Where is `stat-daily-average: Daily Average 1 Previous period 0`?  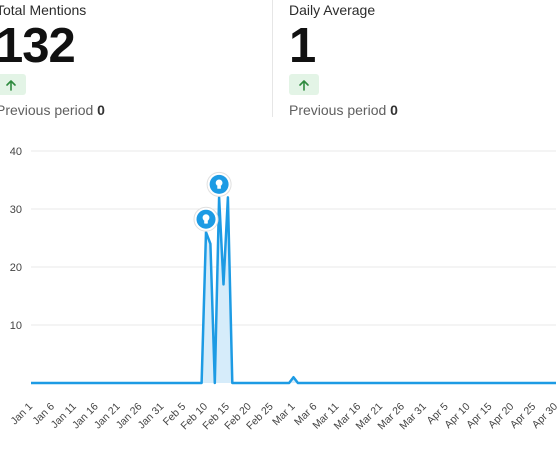 stat-daily-average: Daily Average 1 Previous period 0 is located at coordinates (343, 59).